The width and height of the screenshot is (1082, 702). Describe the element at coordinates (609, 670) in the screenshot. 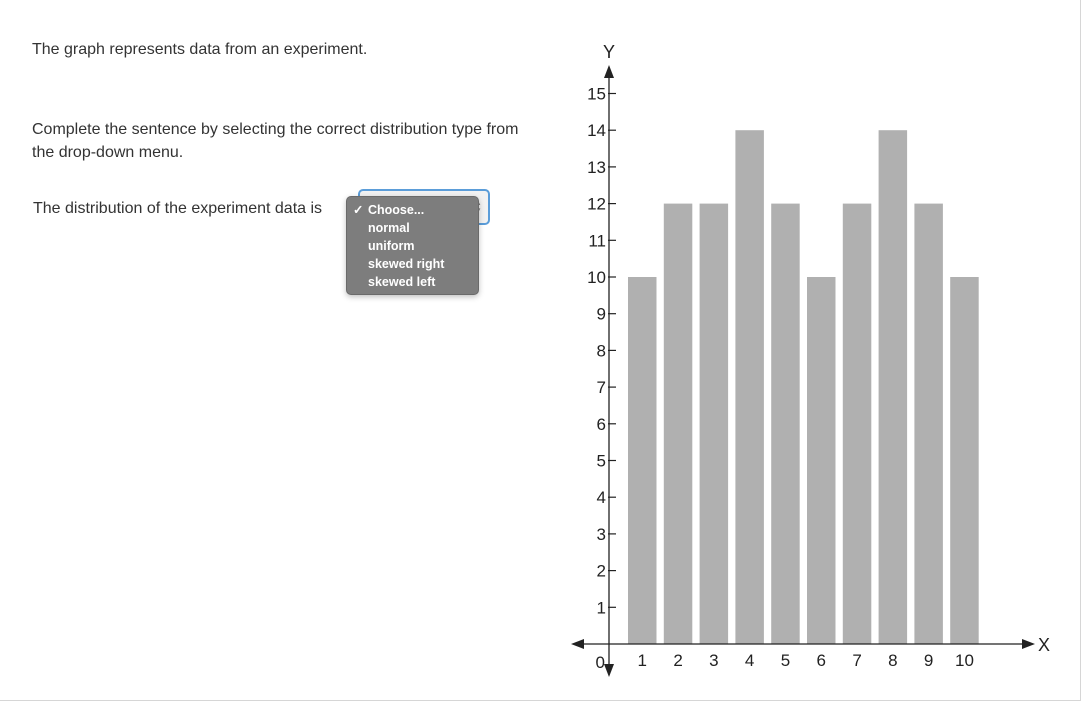

I see `y-axis-down-arrow-icon` at that location.